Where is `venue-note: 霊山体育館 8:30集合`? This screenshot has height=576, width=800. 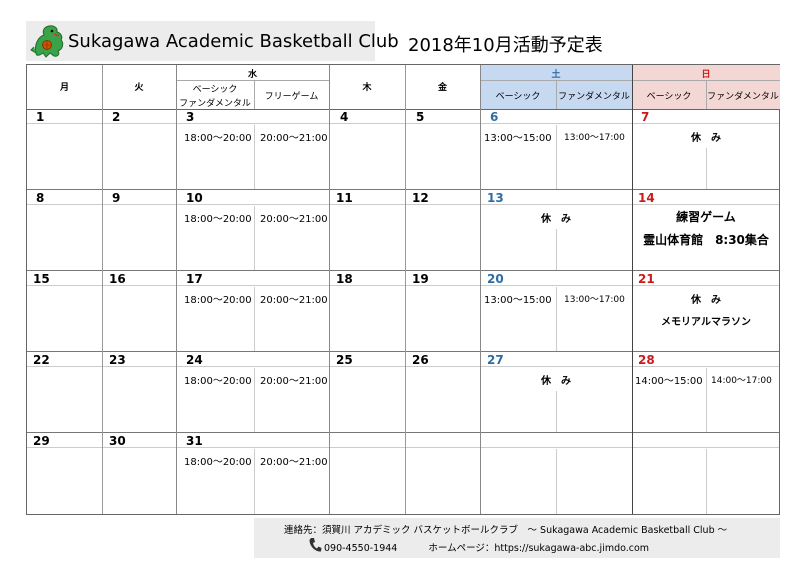 venue-note: 霊山体育館 8:30集合 is located at coordinates (706, 240).